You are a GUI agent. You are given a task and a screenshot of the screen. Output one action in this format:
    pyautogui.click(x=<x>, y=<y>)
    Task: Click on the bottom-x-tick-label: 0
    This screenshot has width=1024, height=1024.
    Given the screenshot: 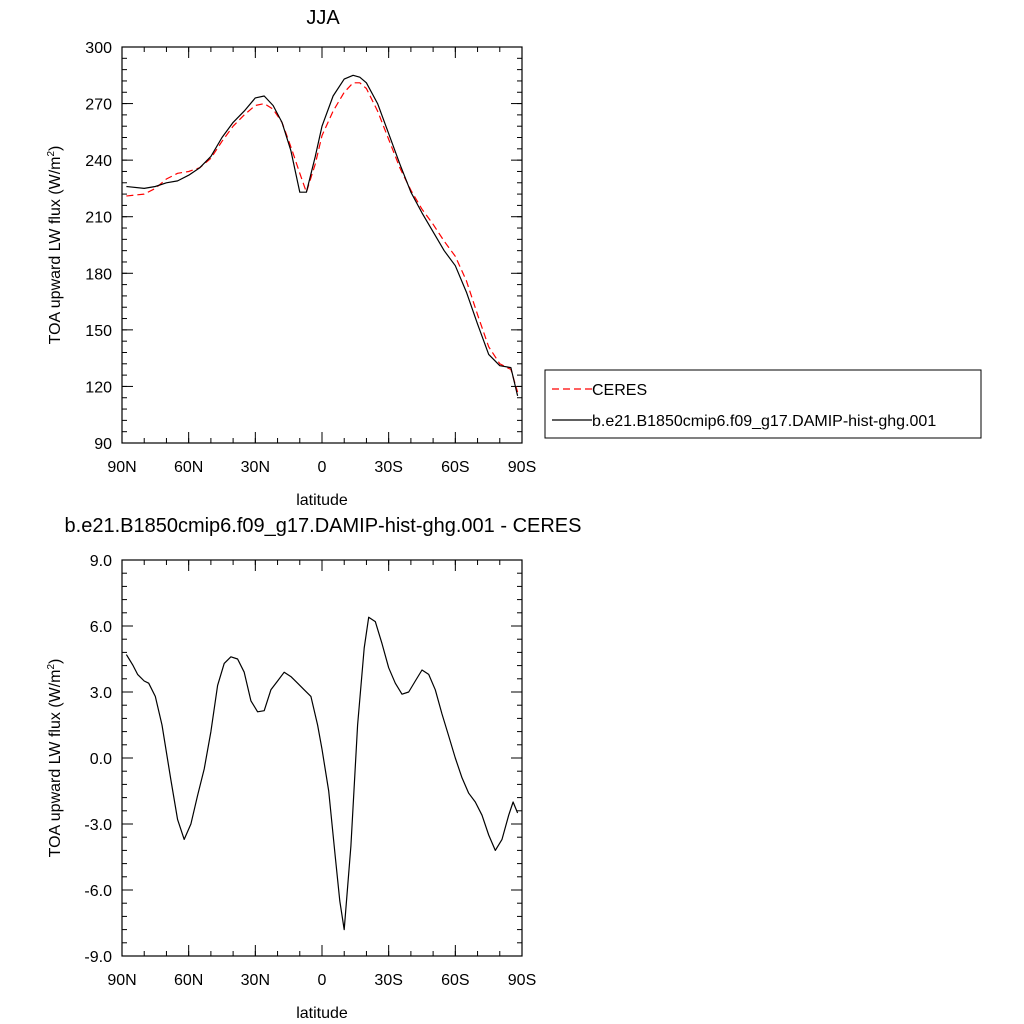 What is the action you would take?
    pyautogui.click(x=322, y=980)
    